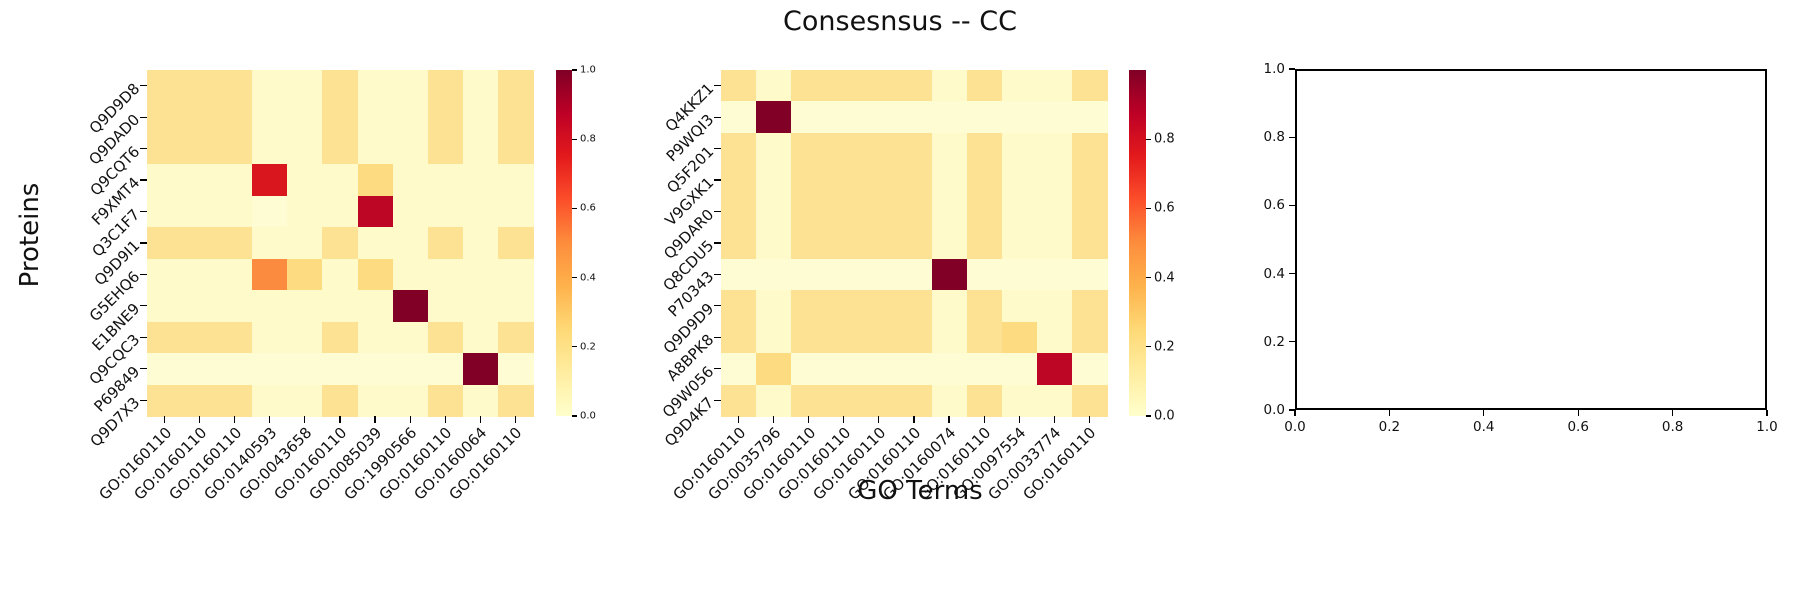  I want to click on x-tick-label: 0.0, so click(1295, 427).